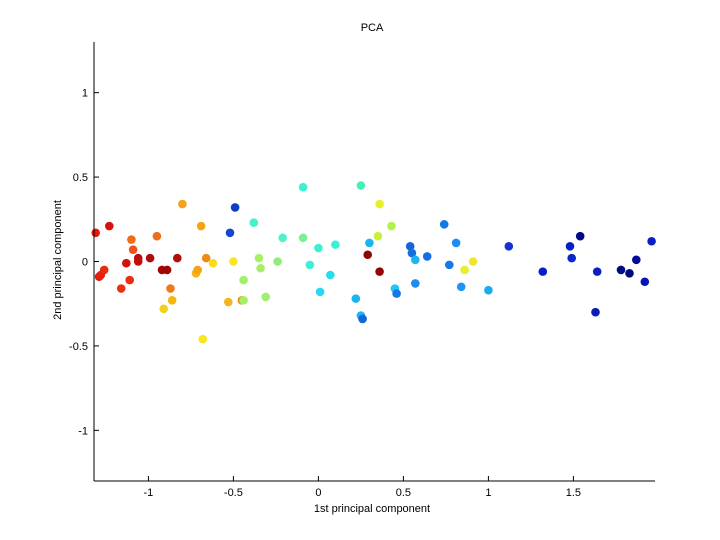  What do you see at coordinates (80, 178) in the screenshot?
I see `y-tick-label: 0.5` at bounding box center [80, 178].